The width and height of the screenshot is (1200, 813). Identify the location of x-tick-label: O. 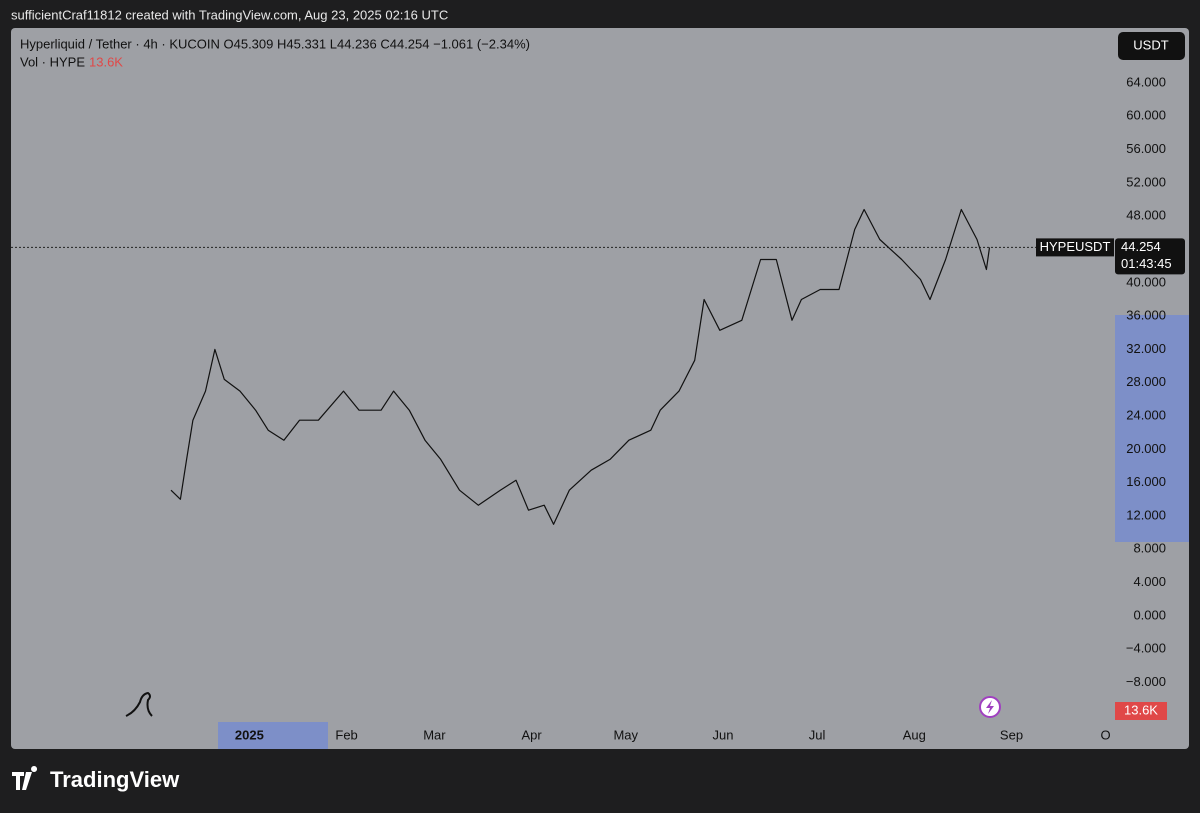
(1106, 734).